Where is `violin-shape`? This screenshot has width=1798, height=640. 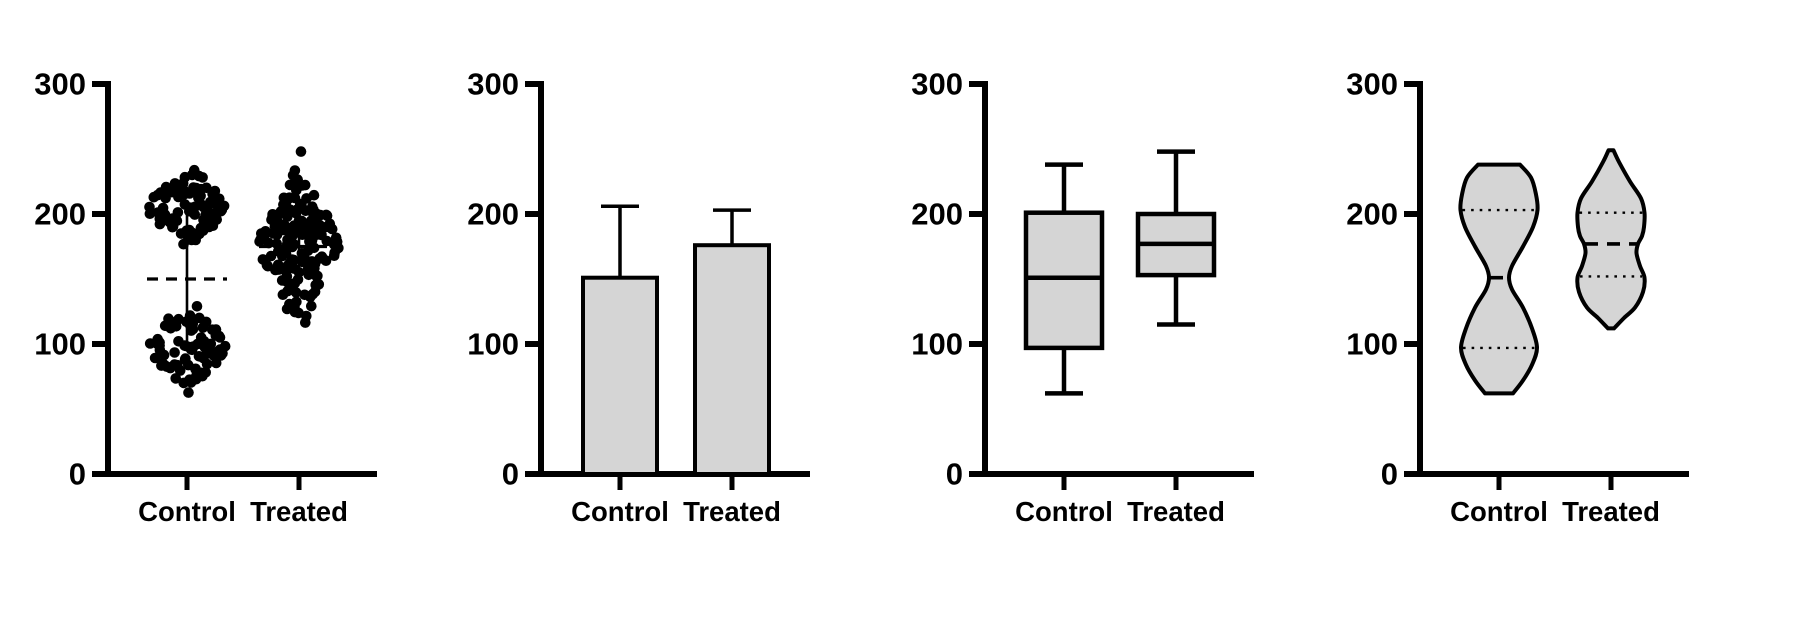 violin-shape is located at coordinates (1611, 239).